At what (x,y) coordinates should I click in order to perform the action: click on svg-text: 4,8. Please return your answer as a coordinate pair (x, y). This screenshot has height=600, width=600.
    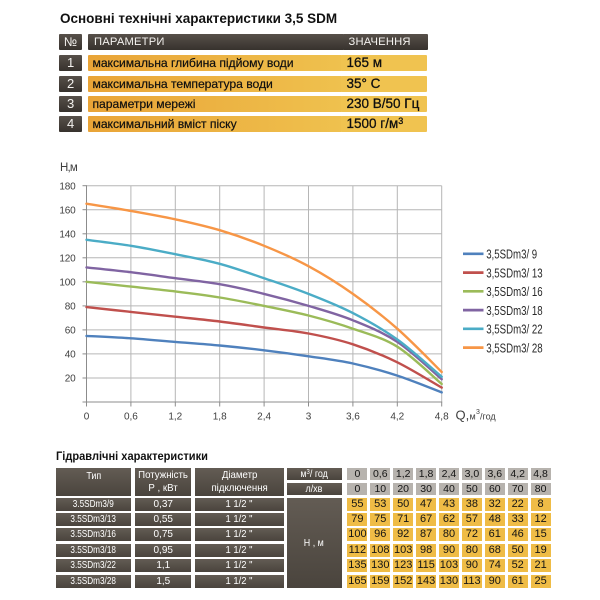
    Looking at the image, I should click on (442, 417).